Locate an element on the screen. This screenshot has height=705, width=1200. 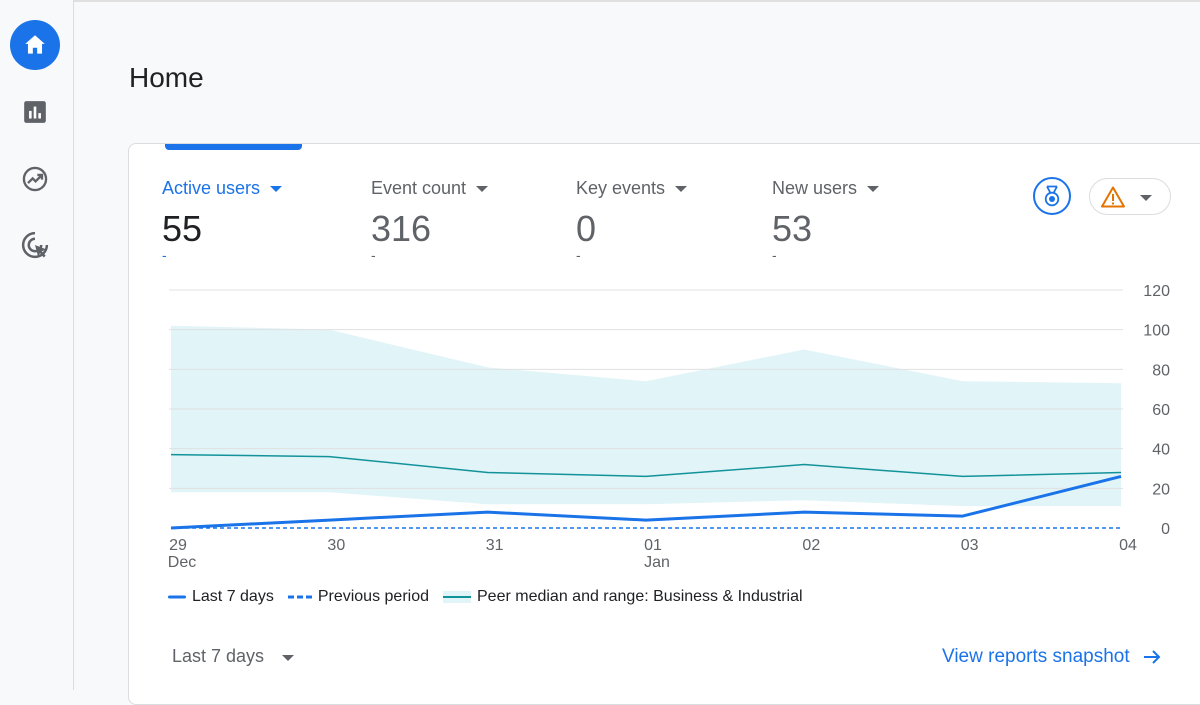
trending-icon is located at coordinates (35, 179).